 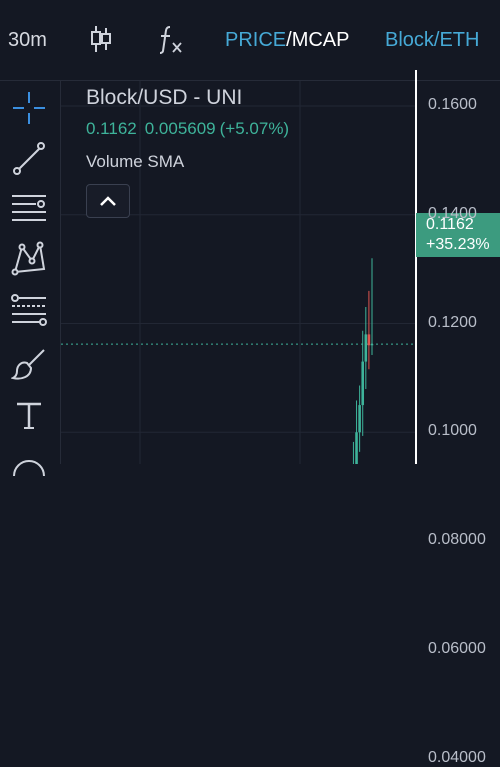 What do you see at coordinates (450, 224) in the screenshot?
I see `current-price-value: 0.1162` at bounding box center [450, 224].